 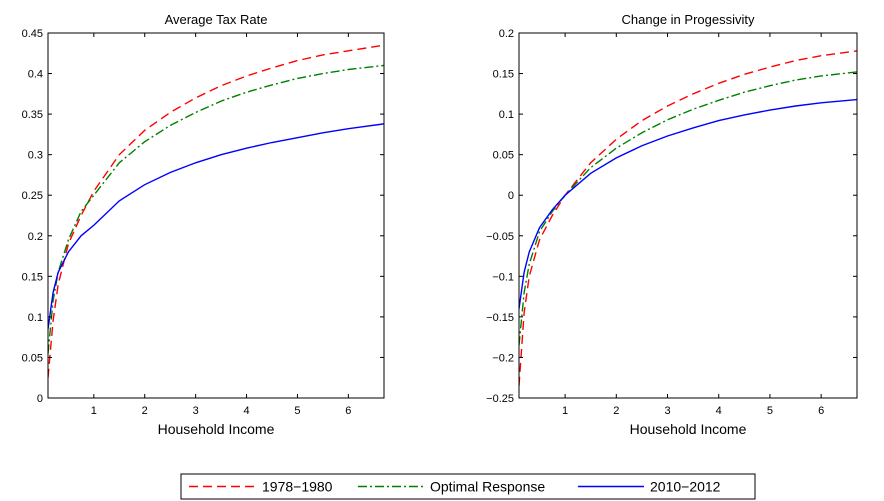 I want to click on legend-label-2: 2010−2012, so click(x=685, y=487).